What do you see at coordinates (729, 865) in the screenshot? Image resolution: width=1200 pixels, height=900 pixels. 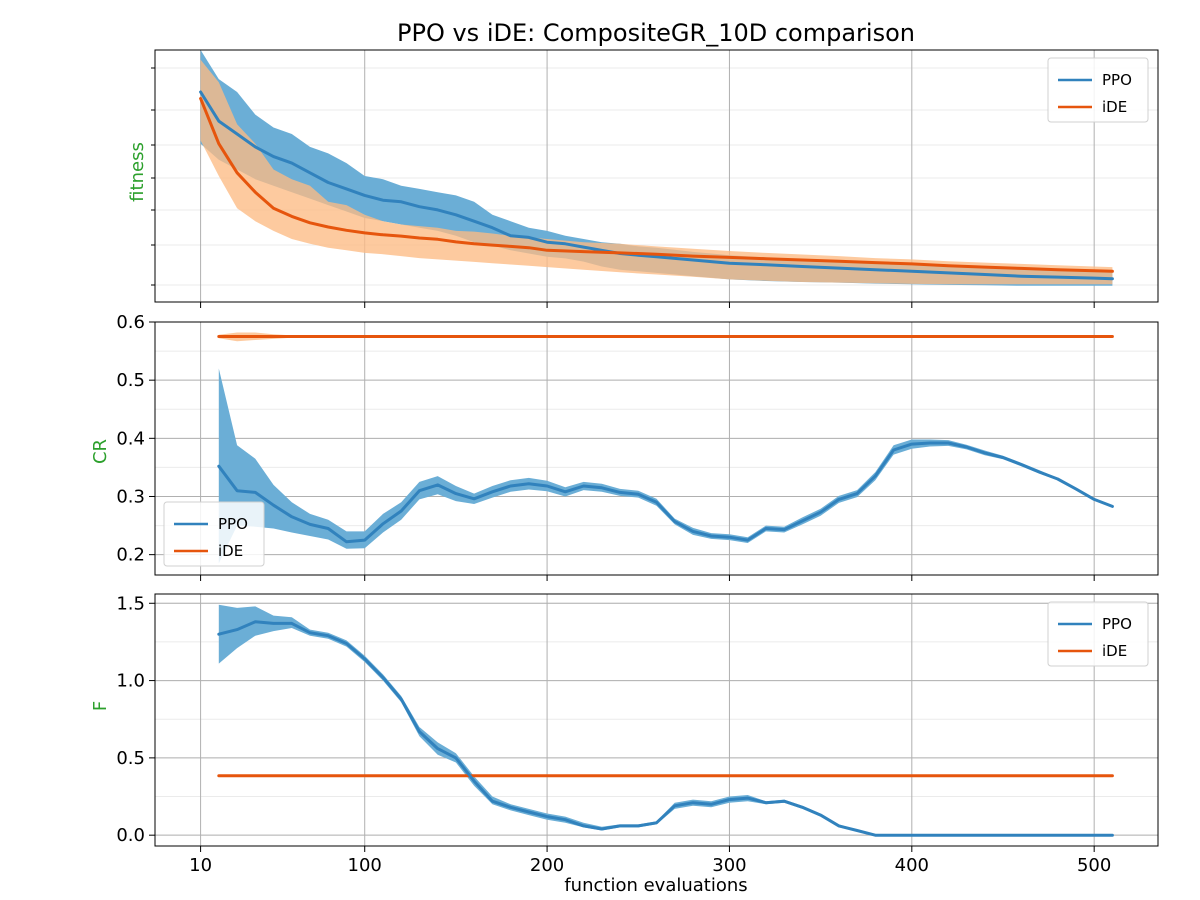 I see `x-tick-label: 300` at bounding box center [729, 865].